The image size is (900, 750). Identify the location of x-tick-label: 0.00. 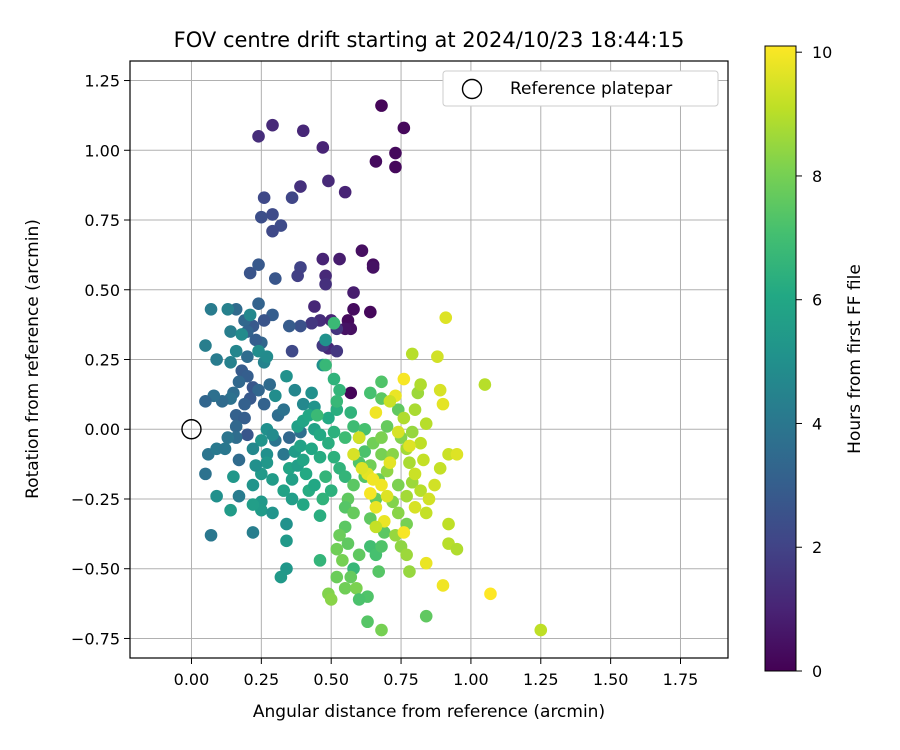
(192, 679).